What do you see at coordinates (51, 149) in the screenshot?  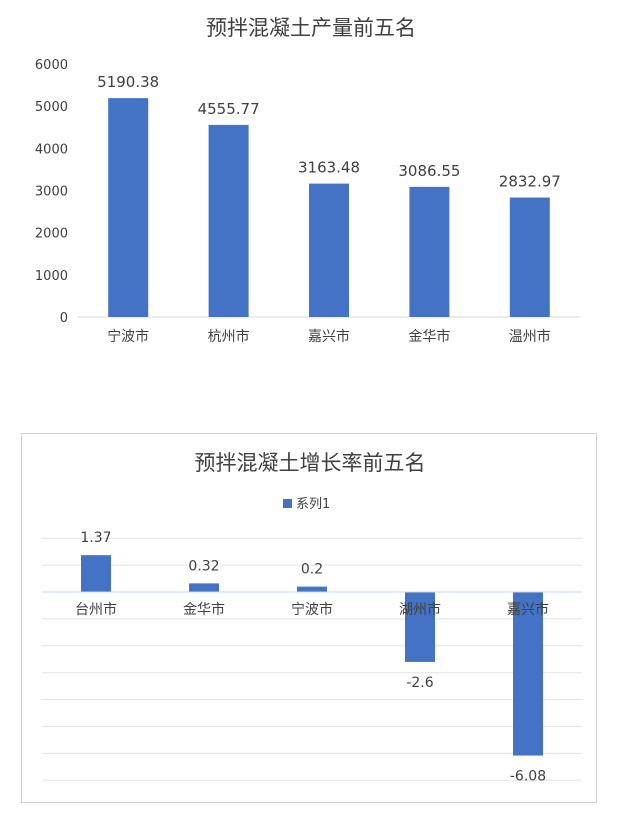 I see `y-tick-label: 4000` at bounding box center [51, 149].